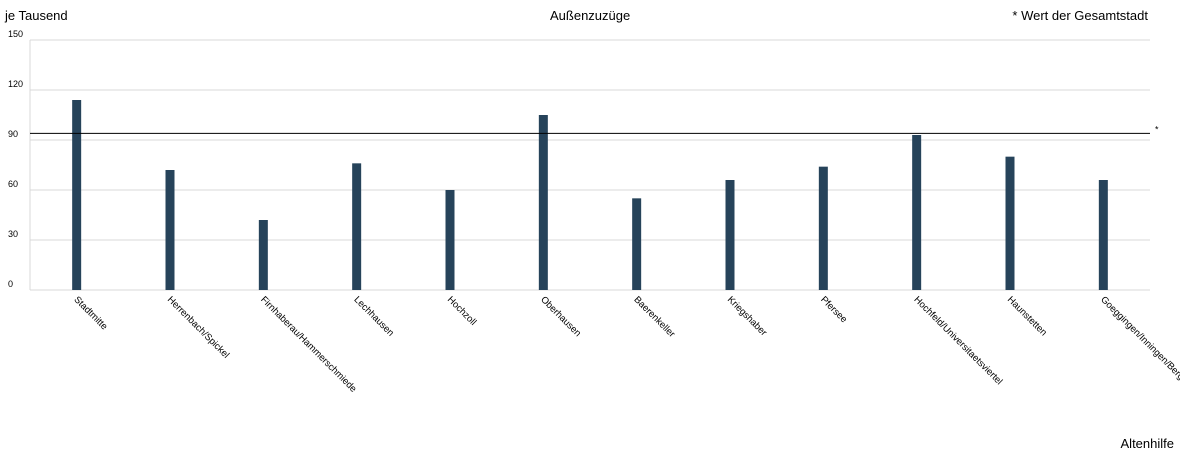  I want to click on y-tick-label: 30, so click(13, 234).